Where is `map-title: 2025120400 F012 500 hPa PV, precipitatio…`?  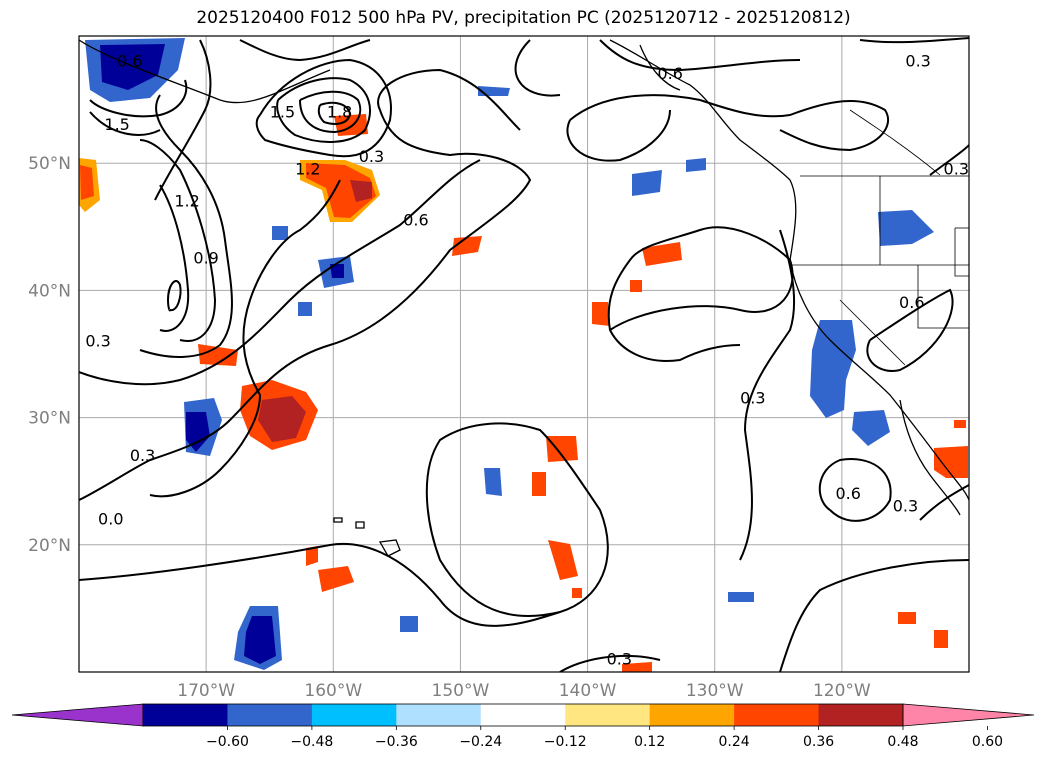 map-title: 2025120400 F012 500 hPa PV, precipitatio… is located at coordinates (523, 18).